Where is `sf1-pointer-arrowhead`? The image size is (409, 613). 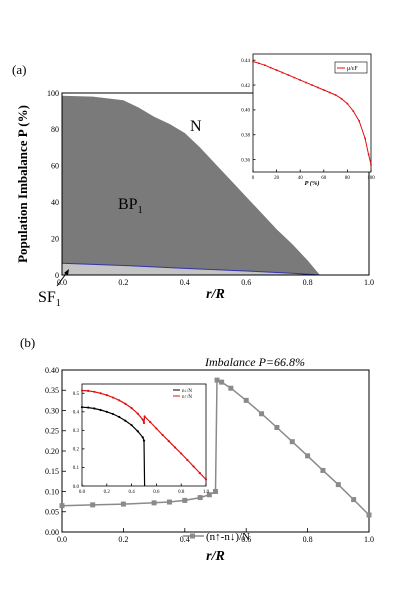 sf1-pointer-arrowhead is located at coordinates (66, 272).